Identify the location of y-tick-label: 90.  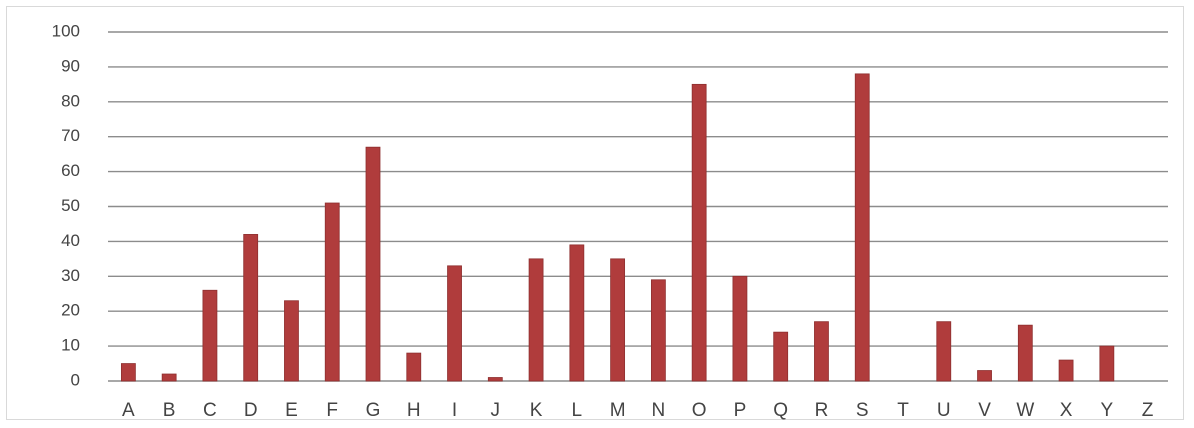
(70, 65).